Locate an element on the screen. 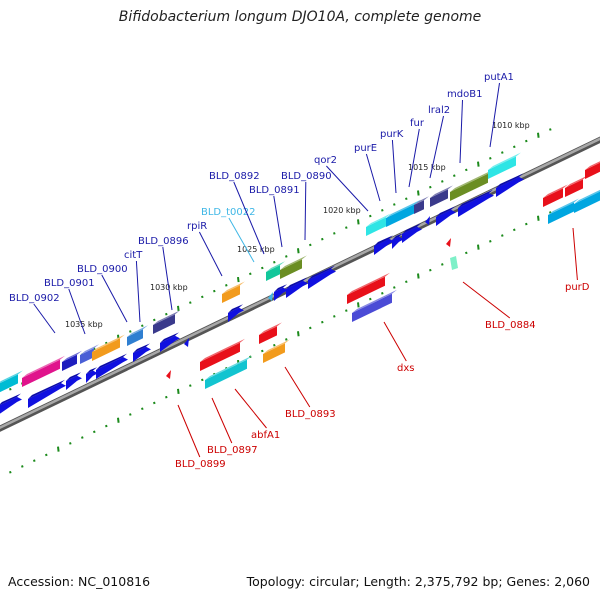  leader-rpiR is located at coordinates (210, 254).